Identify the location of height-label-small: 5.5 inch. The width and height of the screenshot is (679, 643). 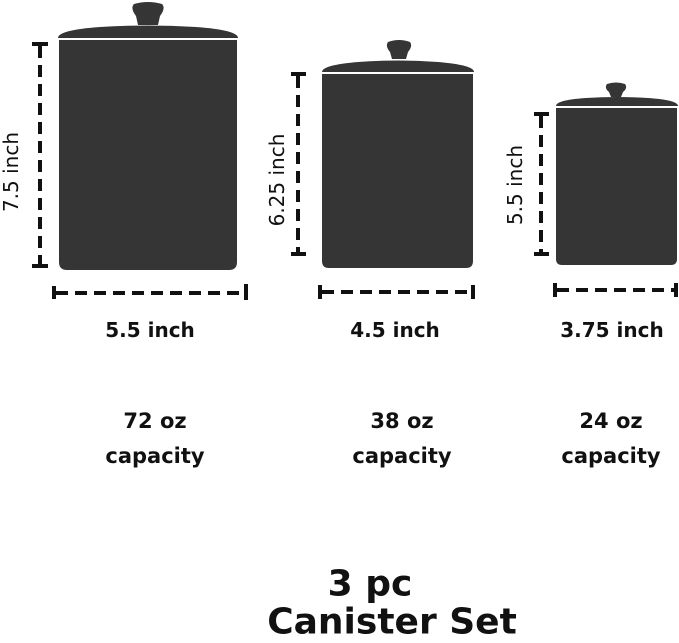
(515, 185).